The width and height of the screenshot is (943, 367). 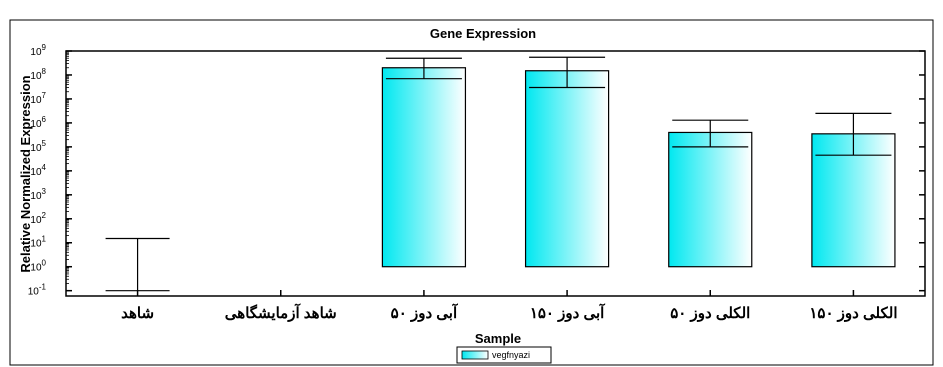 I want to click on legend-label: vegfnyazi, so click(x=511, y=355).